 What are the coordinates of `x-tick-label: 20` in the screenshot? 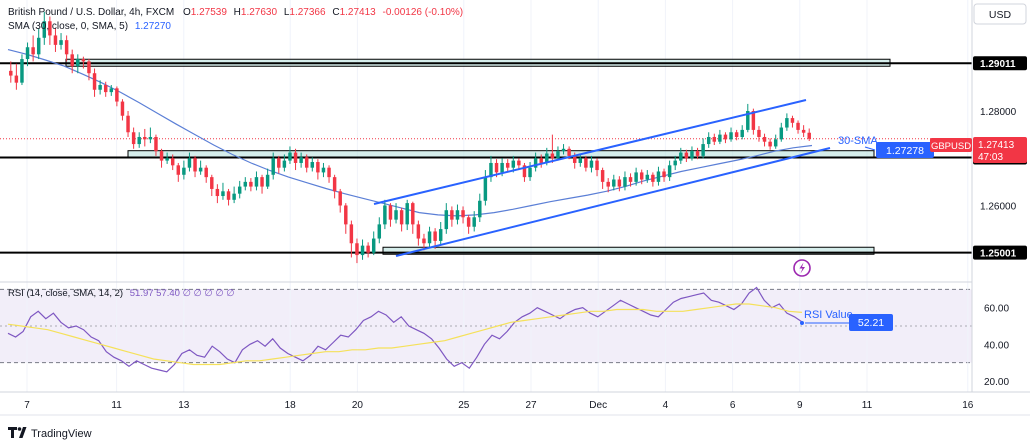 It's located at (358, 405).